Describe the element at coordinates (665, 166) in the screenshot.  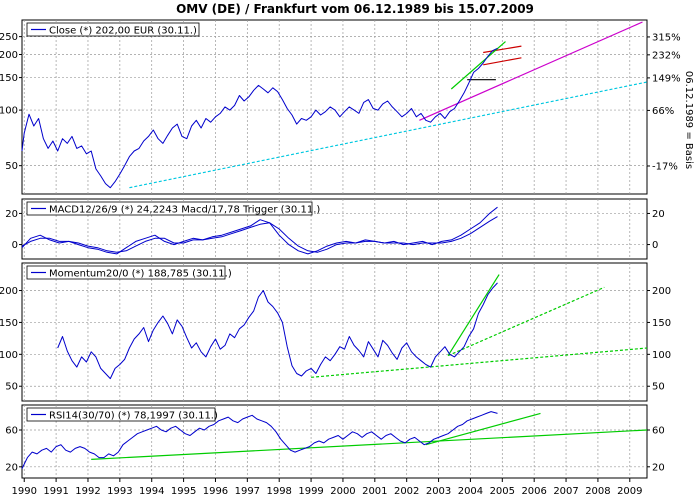
I see `right-tick-label: -17%` at that location.